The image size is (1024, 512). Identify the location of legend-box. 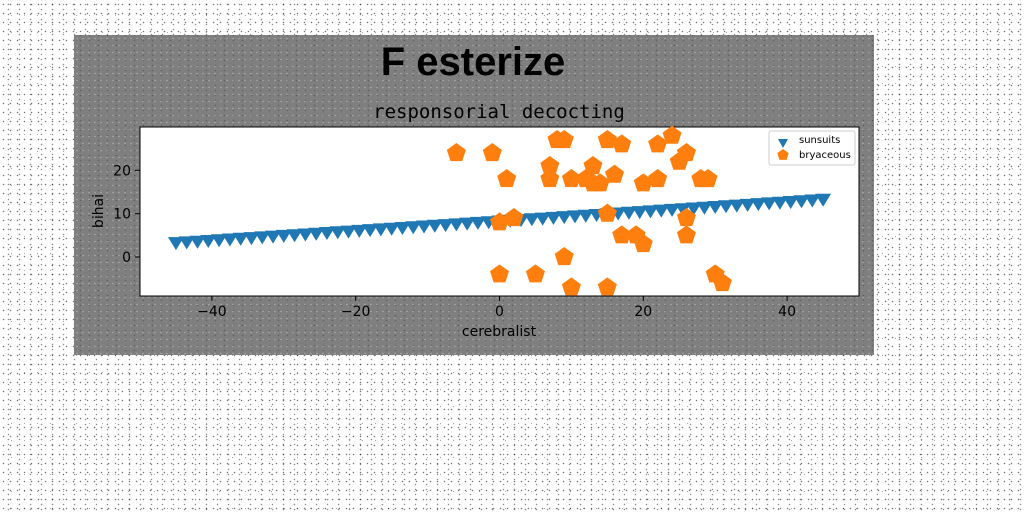
(812, 148).